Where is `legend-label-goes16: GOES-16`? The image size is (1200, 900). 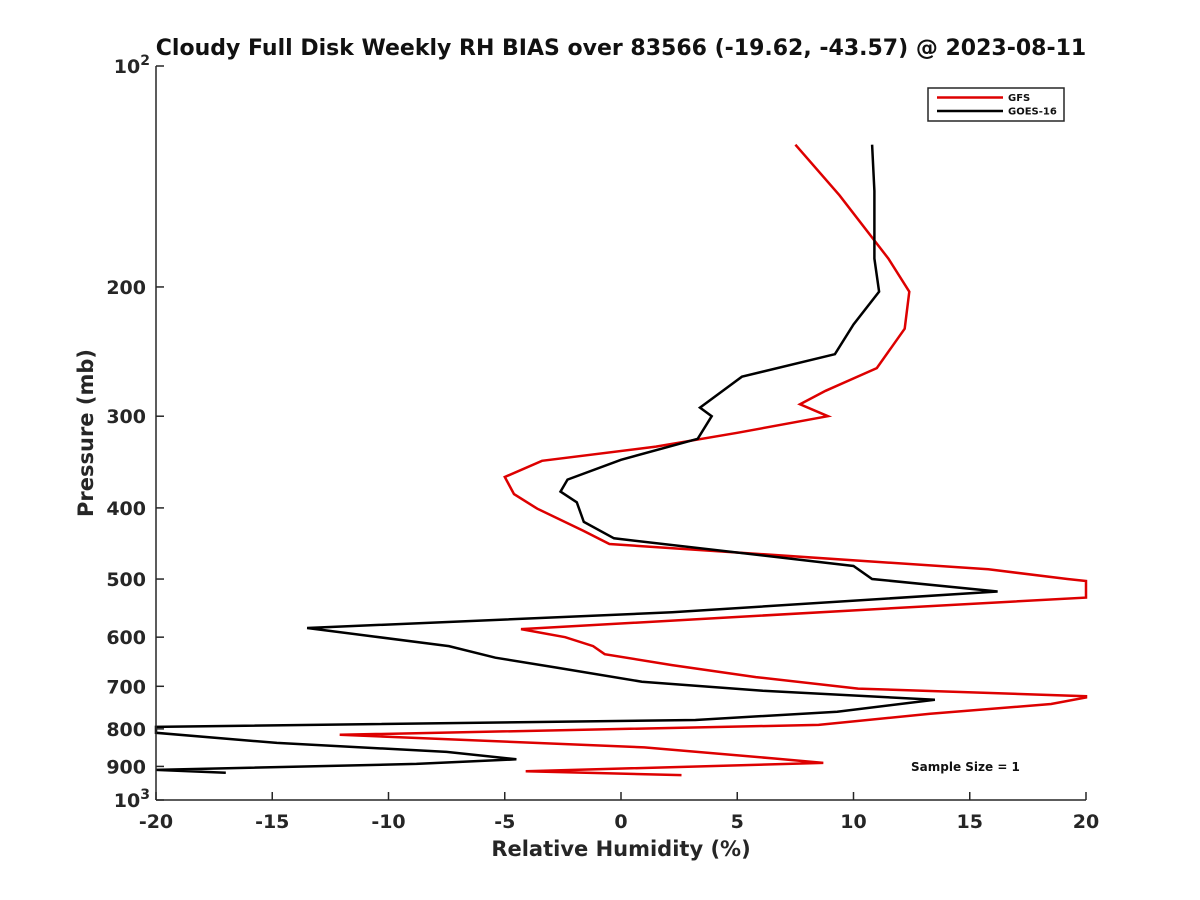 legend-label-goes16: GOES-16 is located at coordinates (1032, 112).